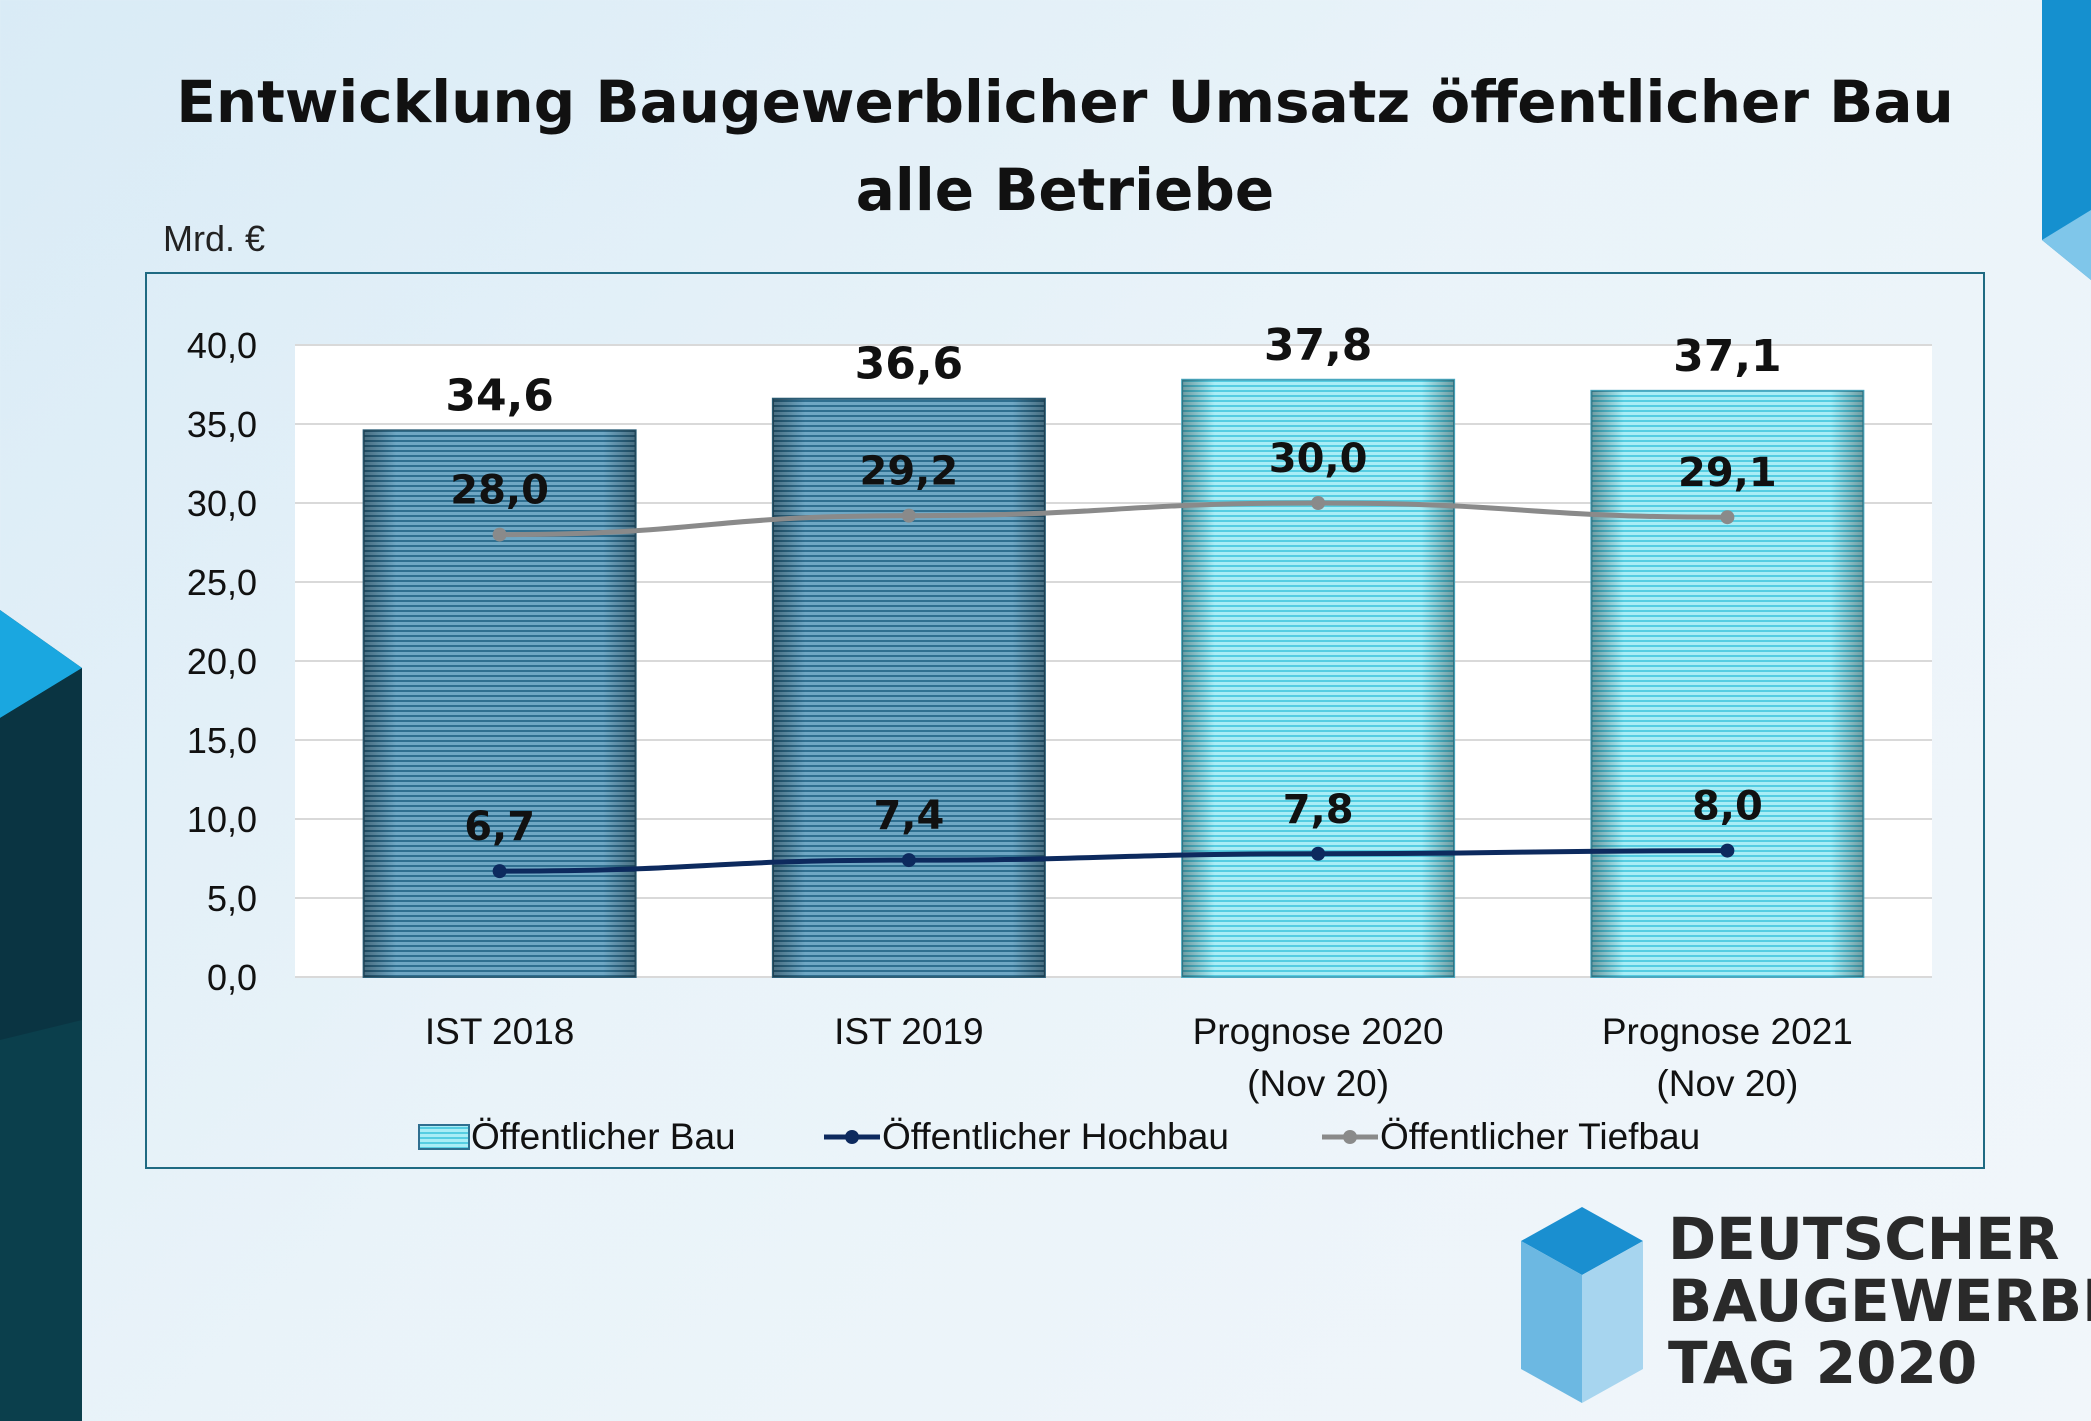 This screenshot has width=2091, height=1421. I want to click on left-decorative-cube, so click(41, 1015).